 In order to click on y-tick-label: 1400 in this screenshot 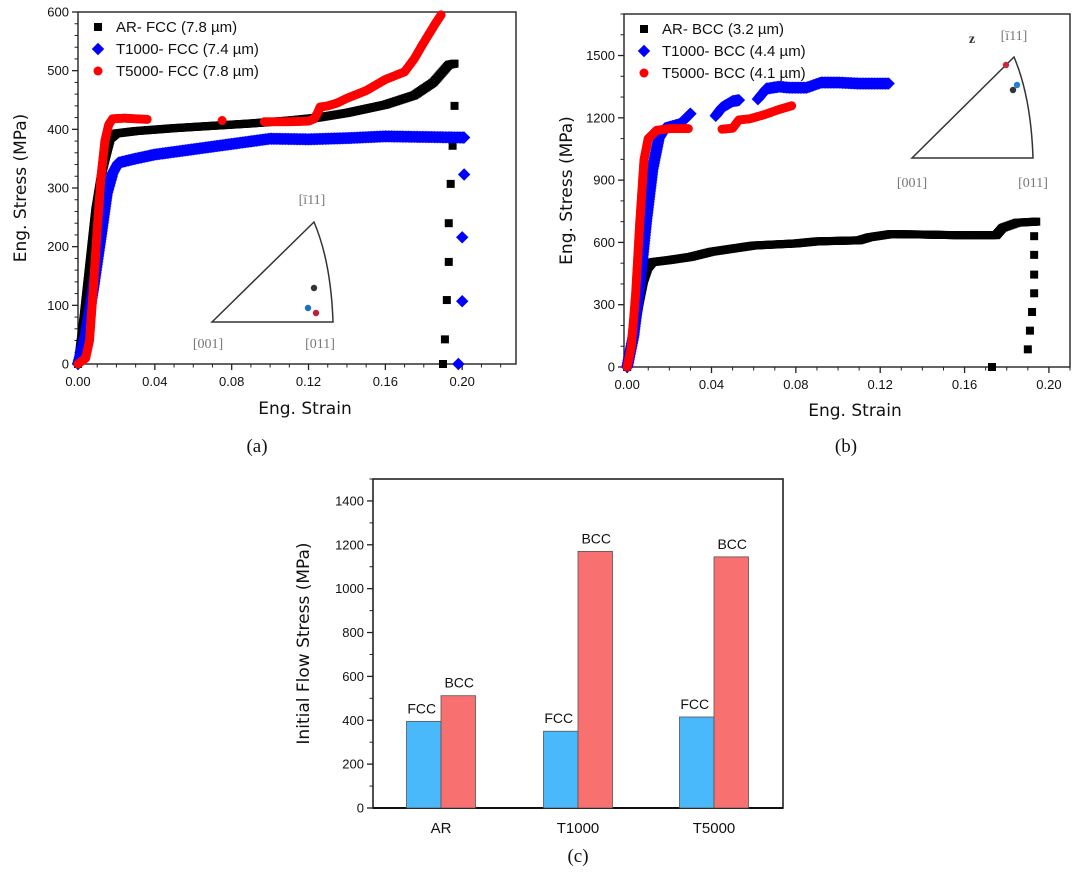, I will do `click(349, 500)`.